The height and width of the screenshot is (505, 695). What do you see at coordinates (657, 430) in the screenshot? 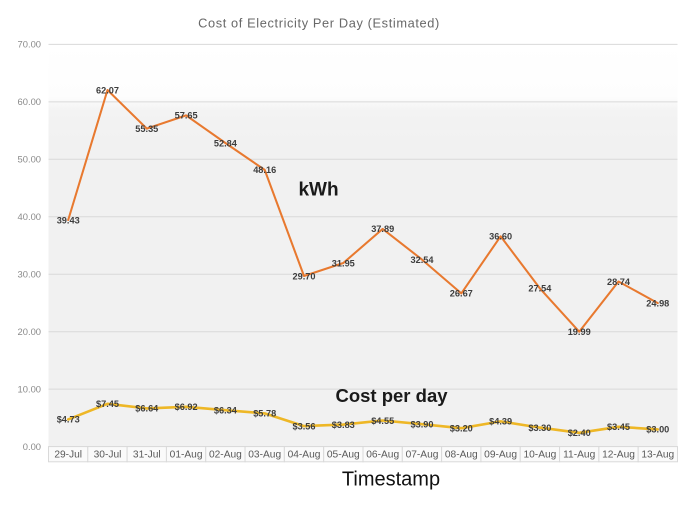
I see `svg-text: $3.00` at bounding box center [657, 430].